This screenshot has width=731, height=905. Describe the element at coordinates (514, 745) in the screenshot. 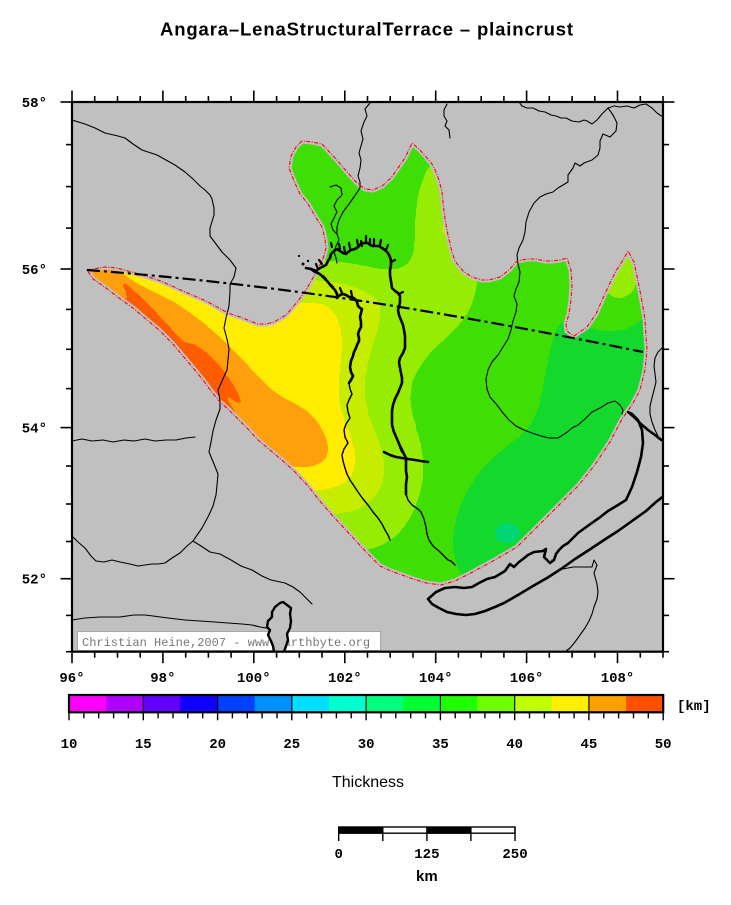

I see `svg-text: 40` at that location.